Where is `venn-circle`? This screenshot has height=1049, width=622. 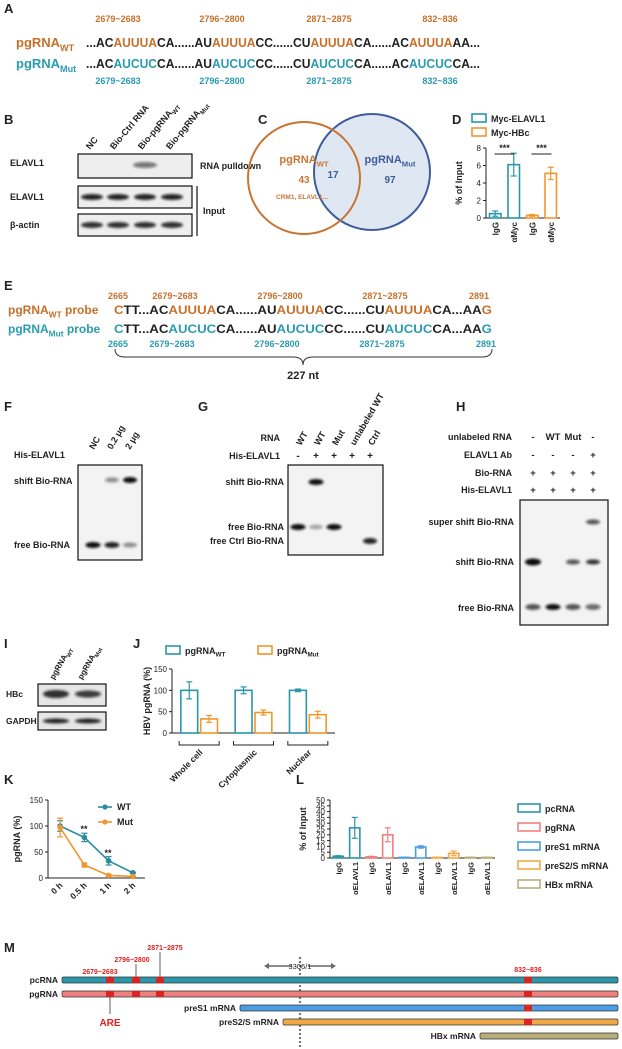 venn-circle is located at coordinates (372, 172).